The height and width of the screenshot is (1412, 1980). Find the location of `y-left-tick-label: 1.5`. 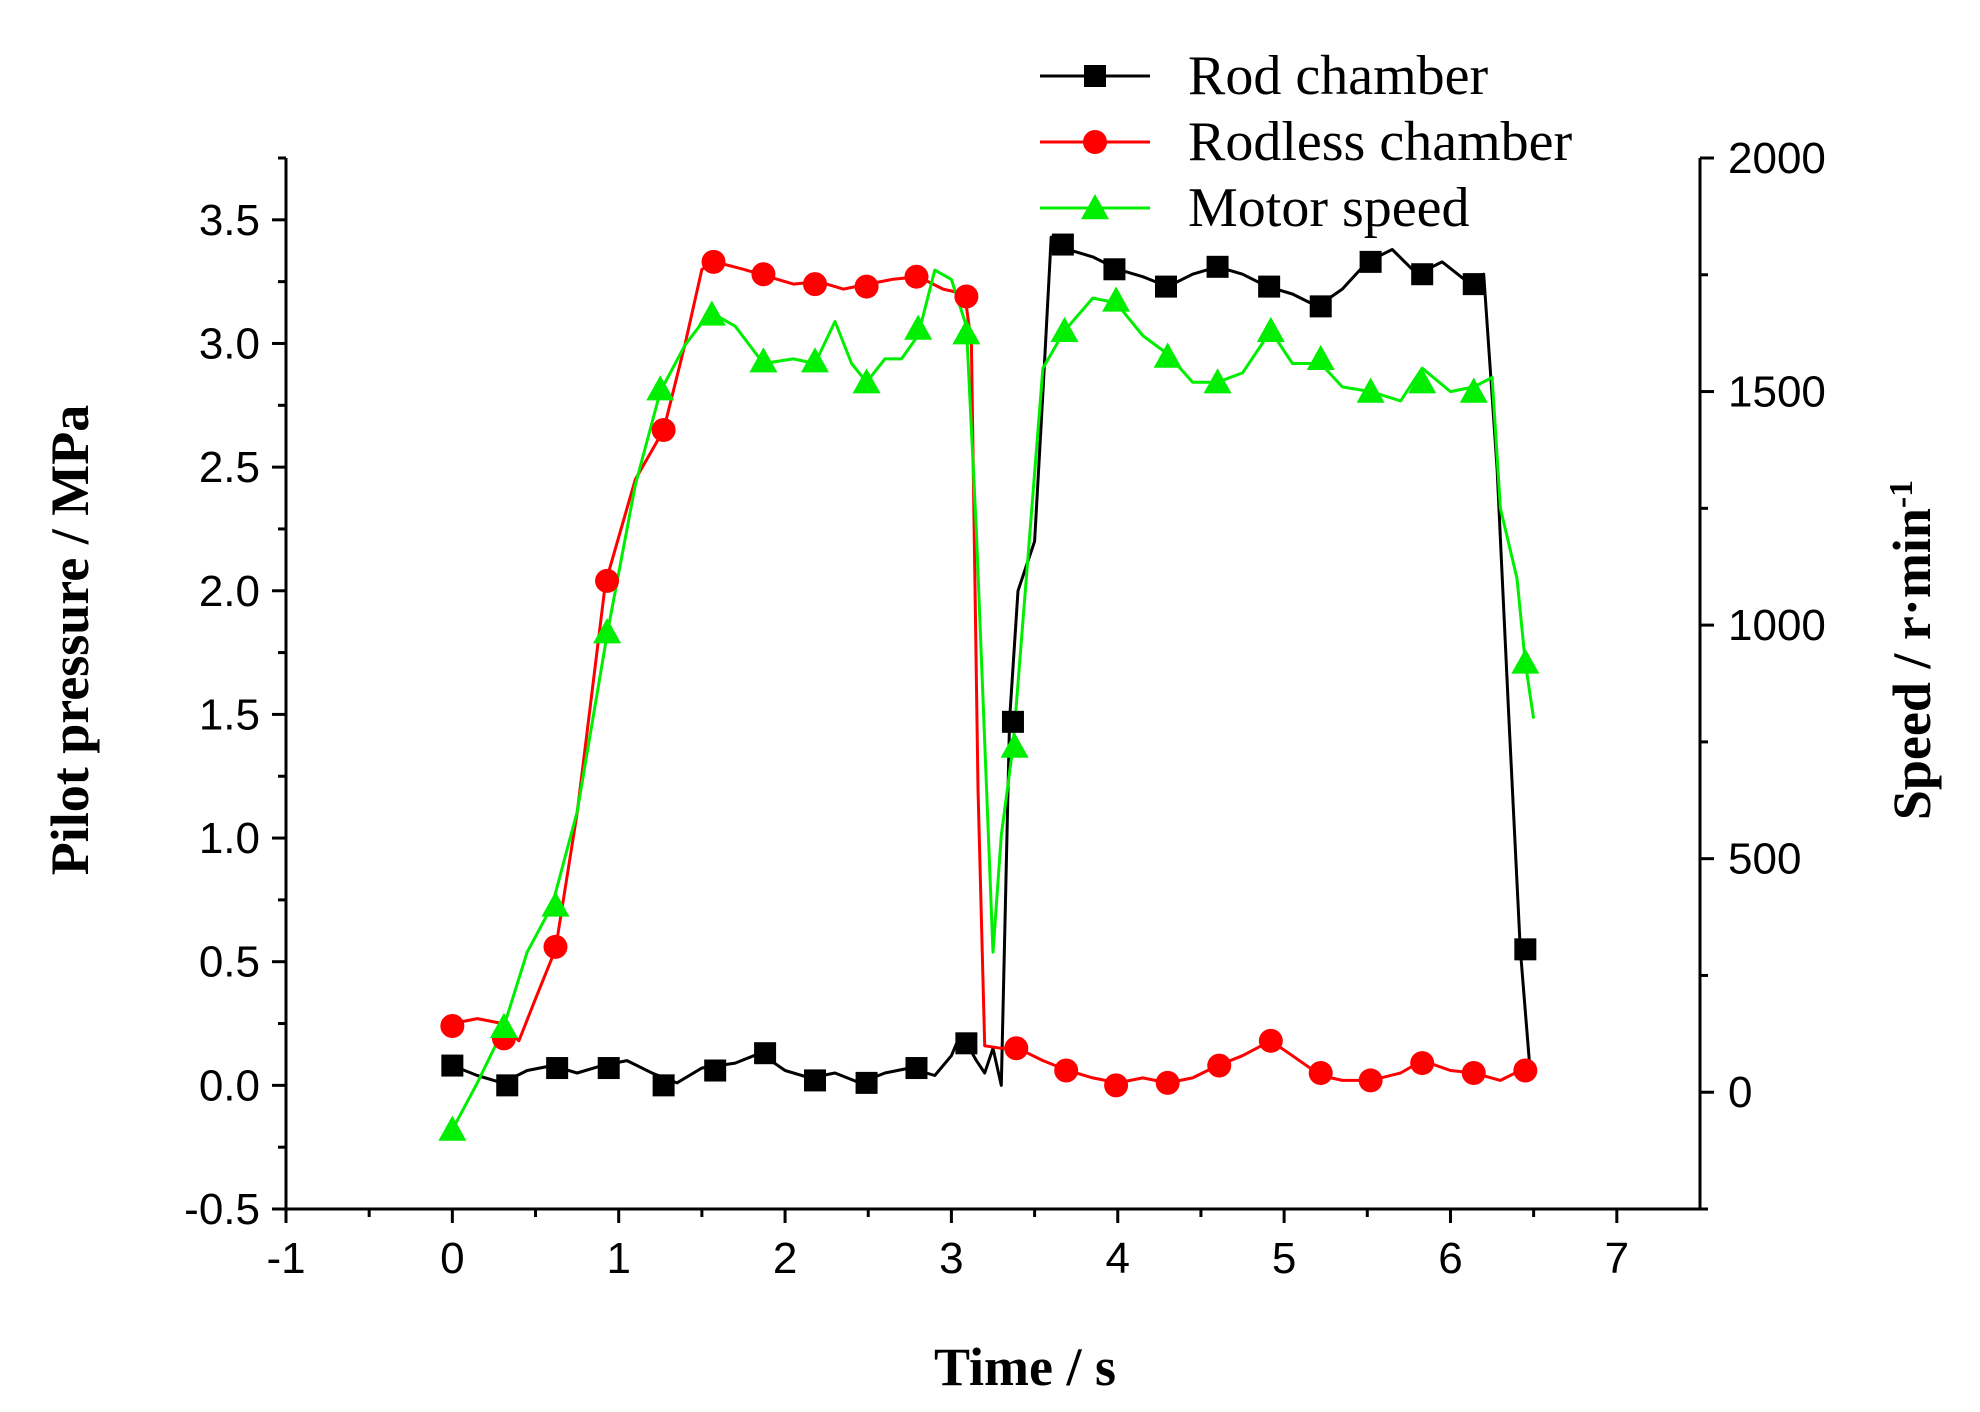

y-left-tick-label: 1.5 is located at coordinates (229, 714).